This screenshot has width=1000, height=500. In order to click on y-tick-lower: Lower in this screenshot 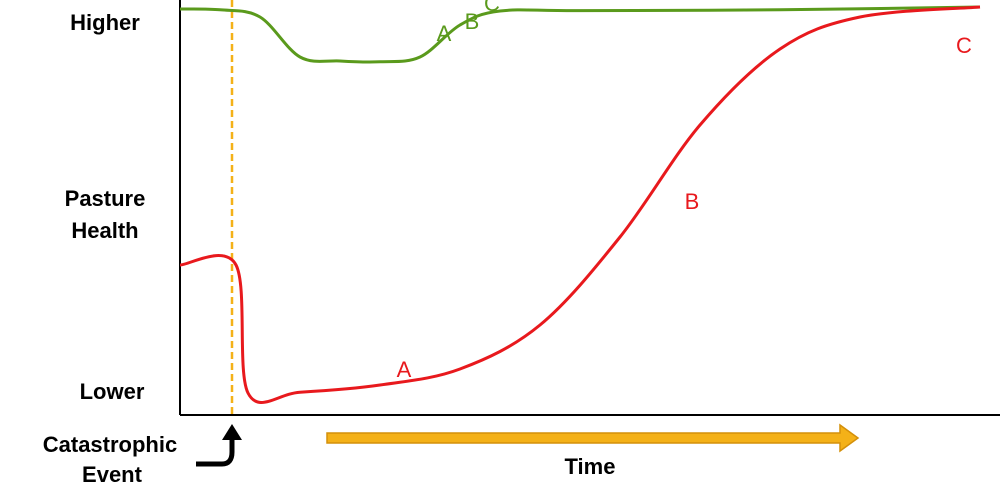, I will do `click(112, 391)`.